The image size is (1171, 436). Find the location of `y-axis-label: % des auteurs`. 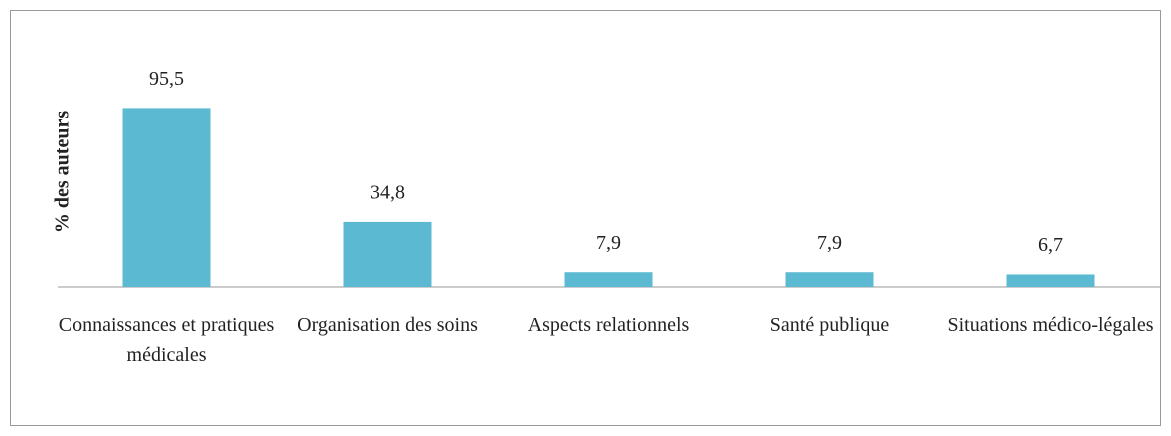

y-axis-label: % des auteurs is located at coordinates (63, 172).